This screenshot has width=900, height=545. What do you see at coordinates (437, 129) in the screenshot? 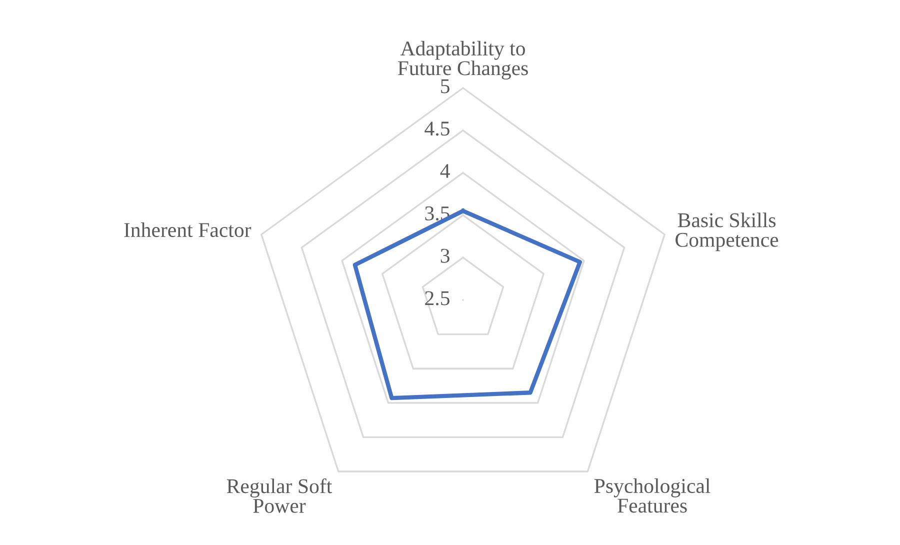
I see `y-tick-label: 4.5` at bounding box center [437, 129].